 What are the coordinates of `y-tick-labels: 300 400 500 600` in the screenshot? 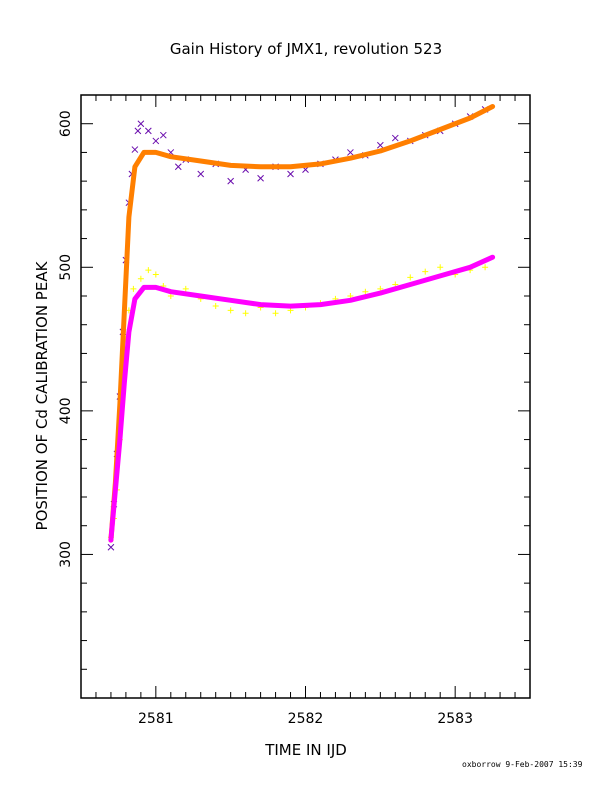 It's located at (66, 338).